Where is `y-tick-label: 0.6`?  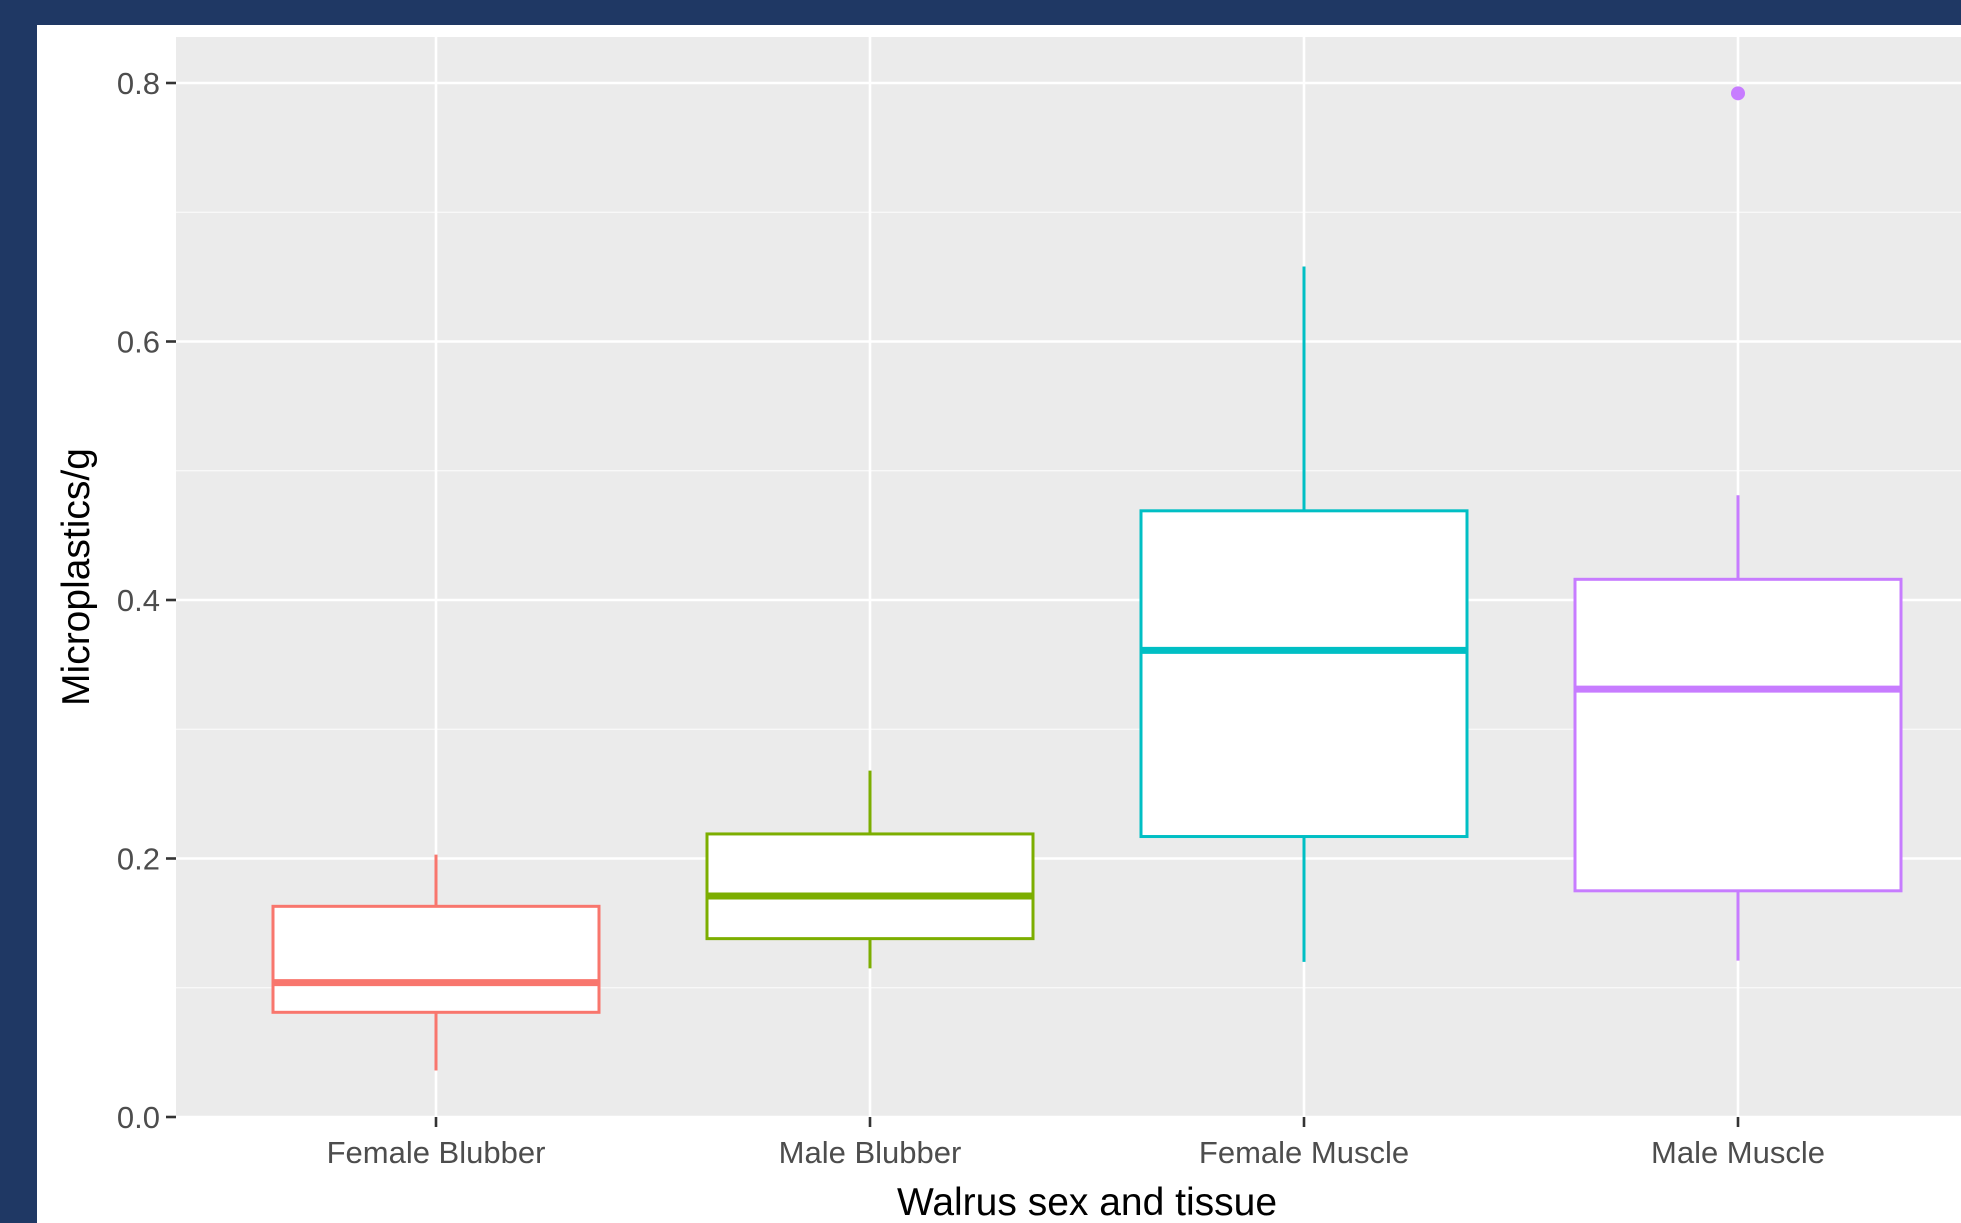
y-tick-label: 0.6 is located at coordinates (138, 342).